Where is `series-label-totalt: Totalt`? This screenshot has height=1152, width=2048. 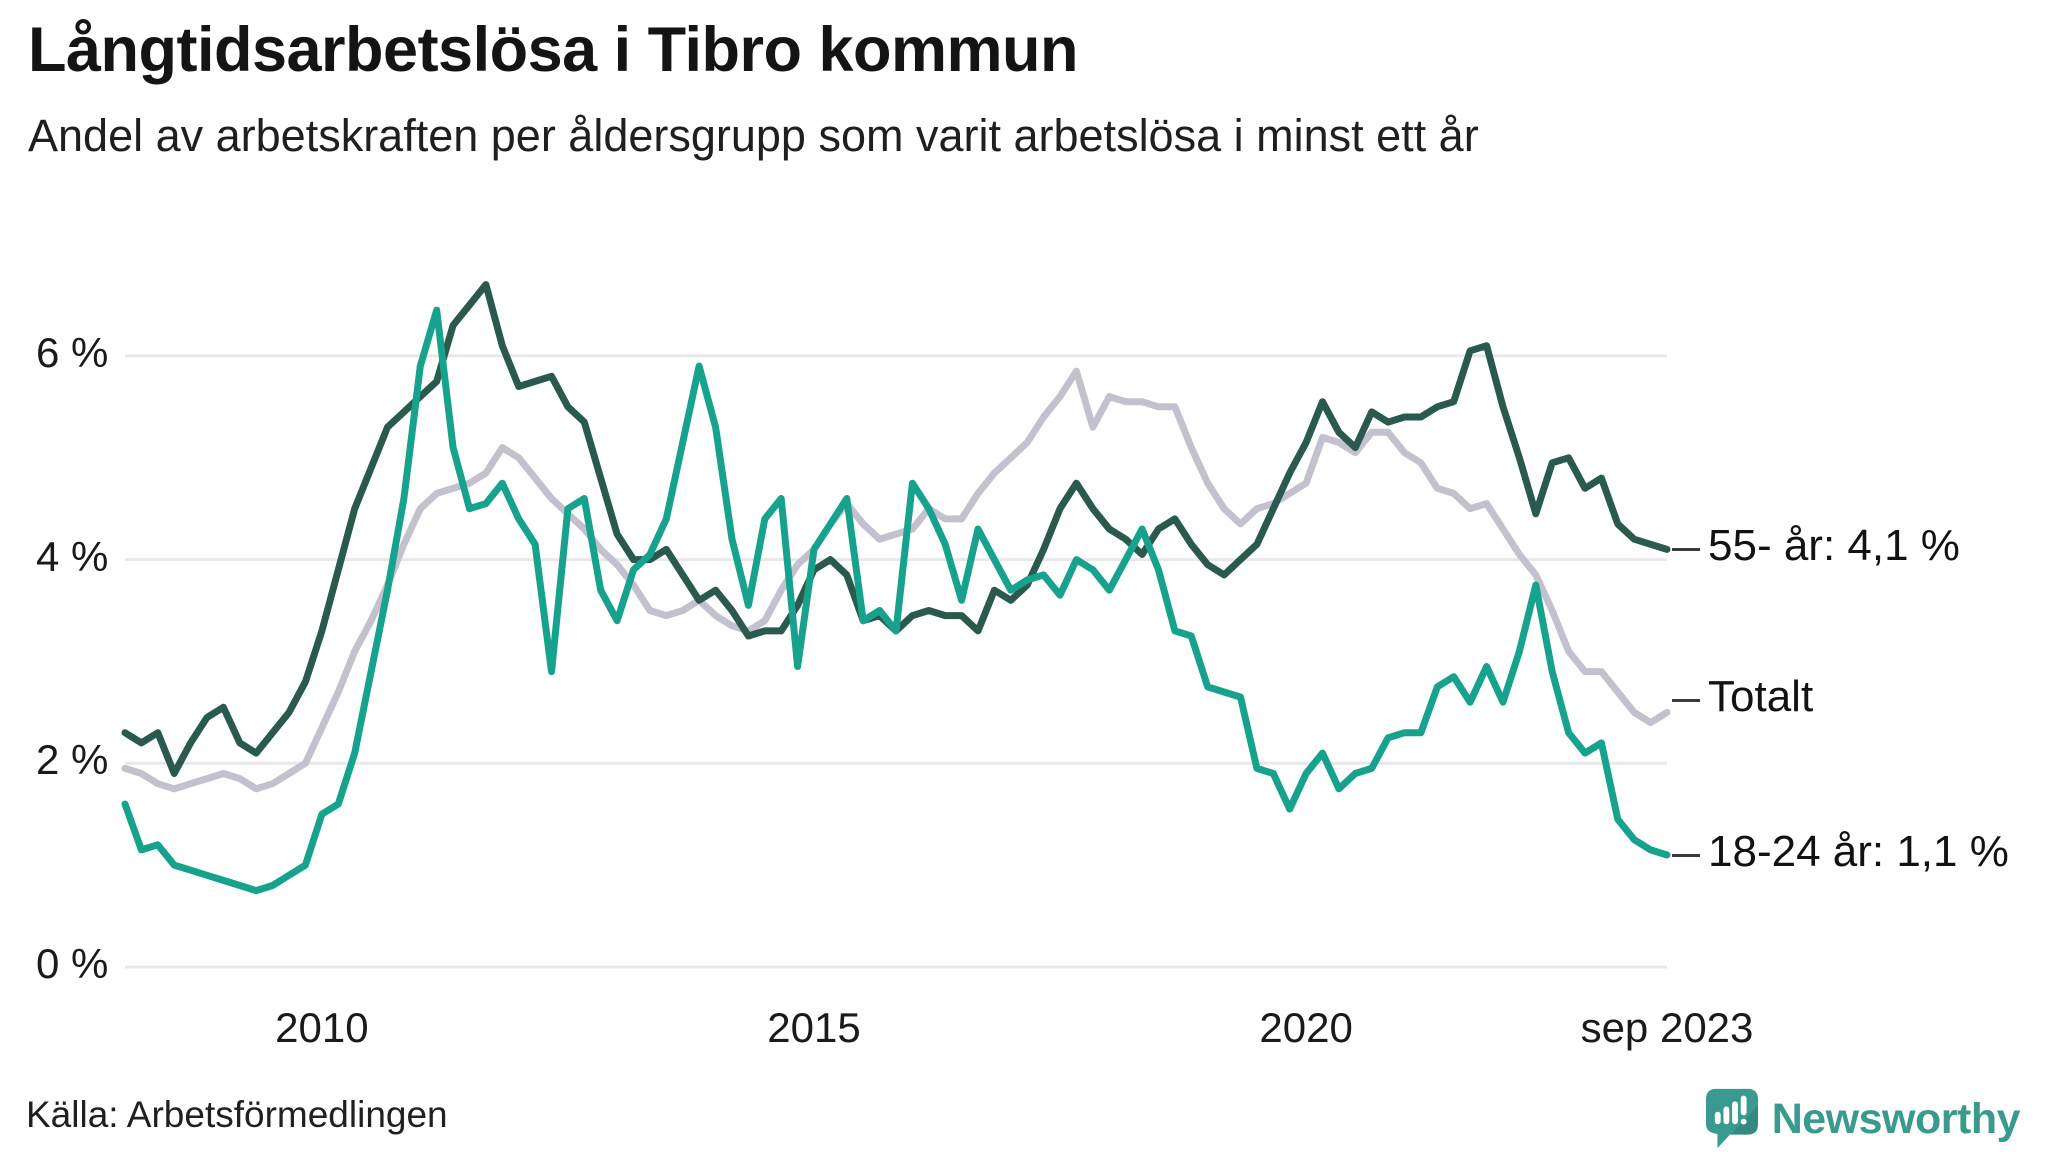
series-label-totalt: Totalt is located at coordinates (1761, 697).